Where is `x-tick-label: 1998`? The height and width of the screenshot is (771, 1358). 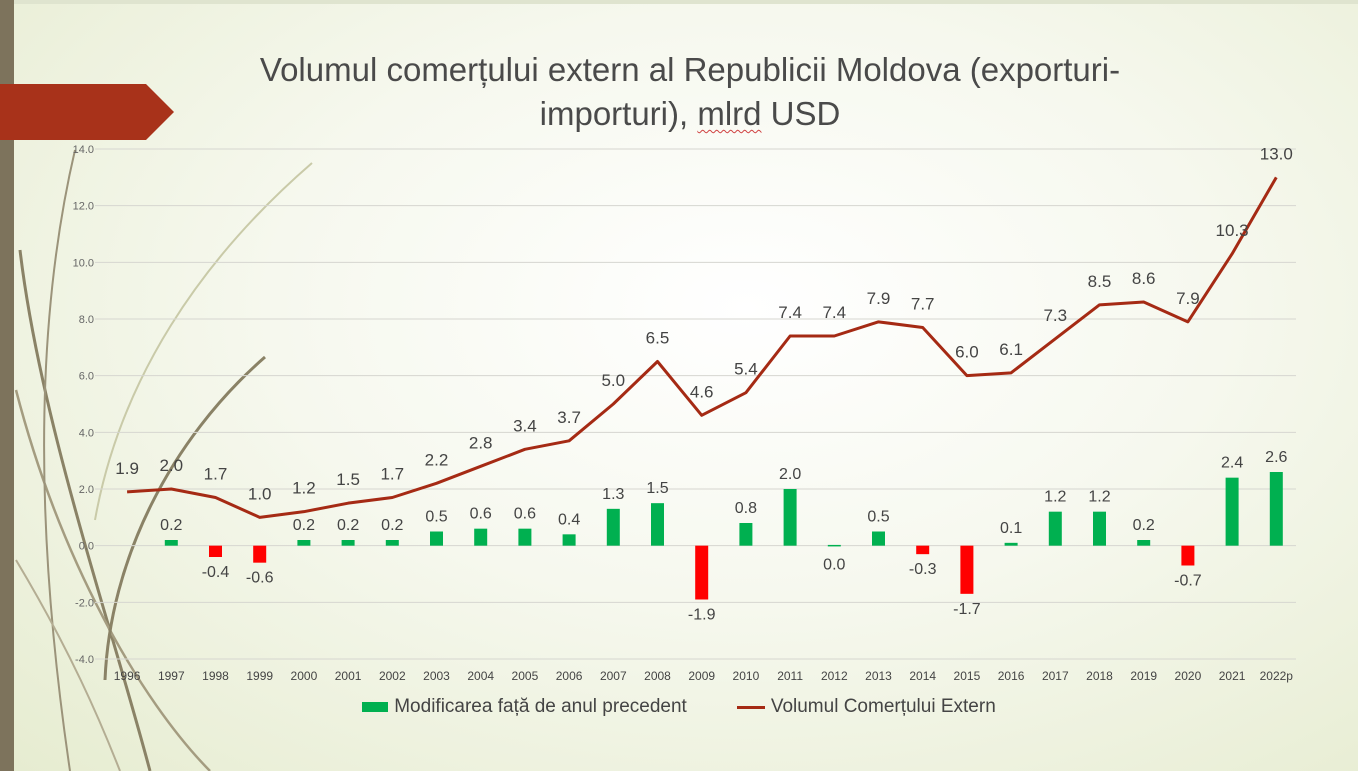 x-tick-label: 1998 is located at coordinates (215, 676).